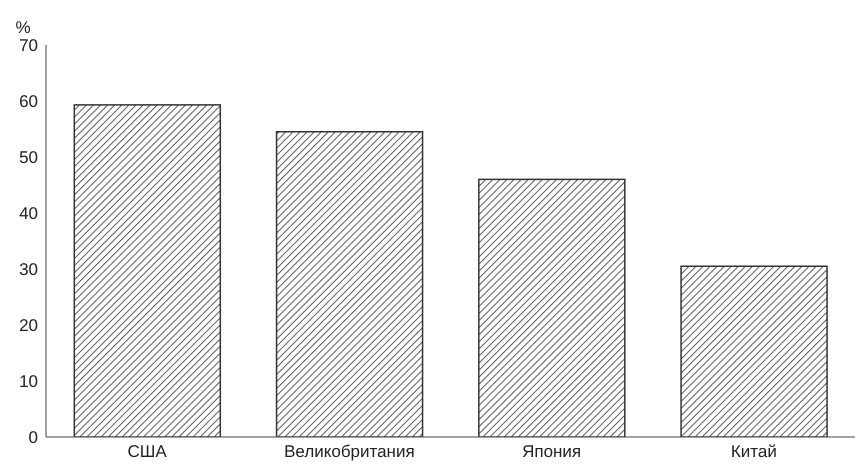  Describe the element at coordinates (552, 452) in the screenshot. I see `x-tick-label: Япония` at that location.